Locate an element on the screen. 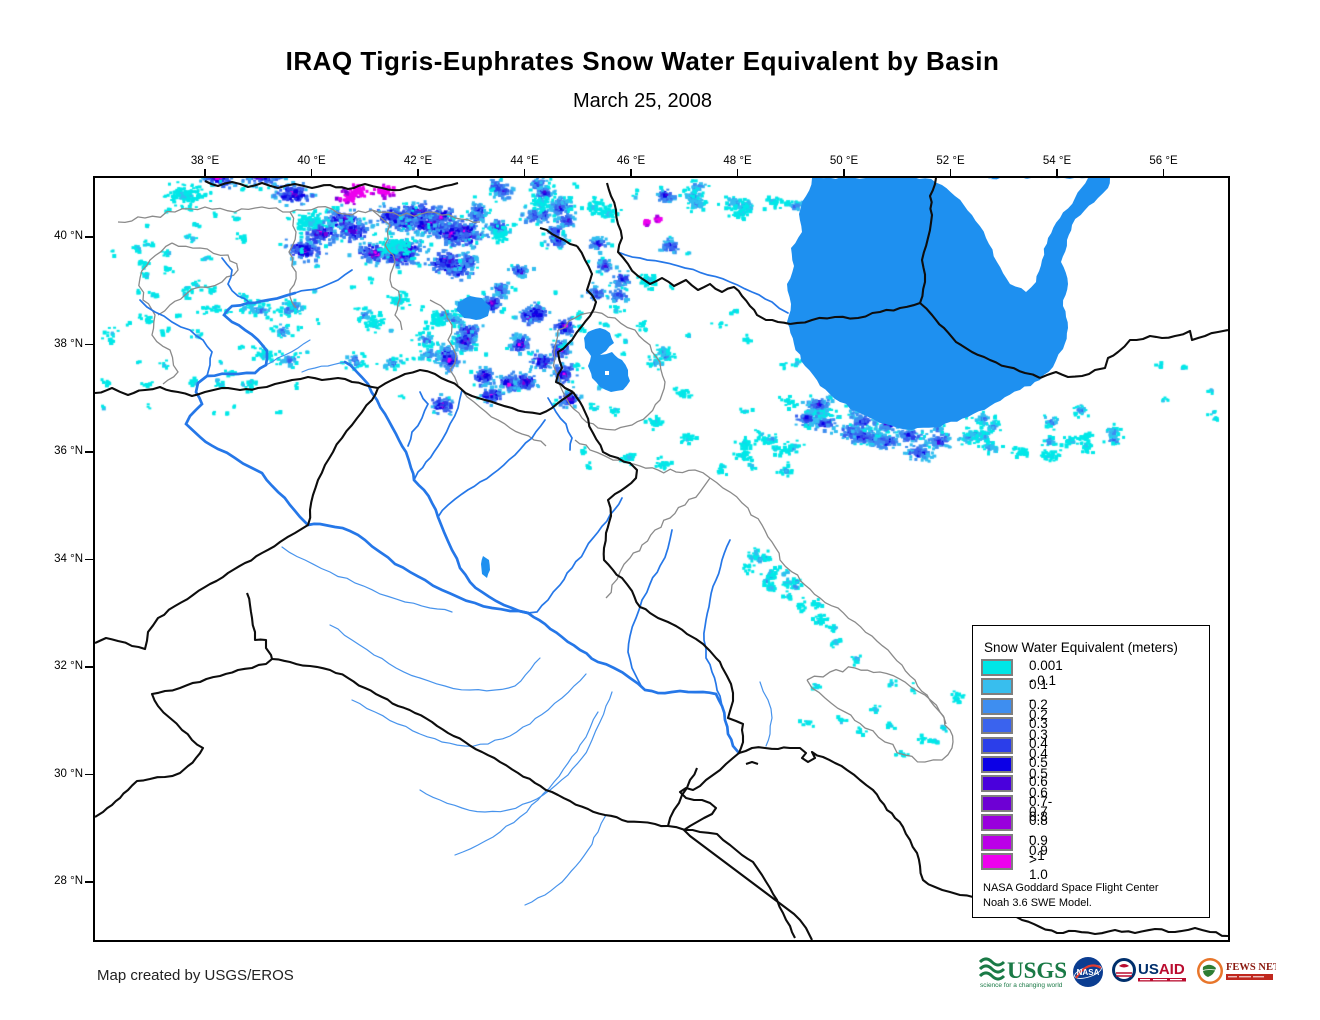  lake-van is located at coordinates (472, 307).